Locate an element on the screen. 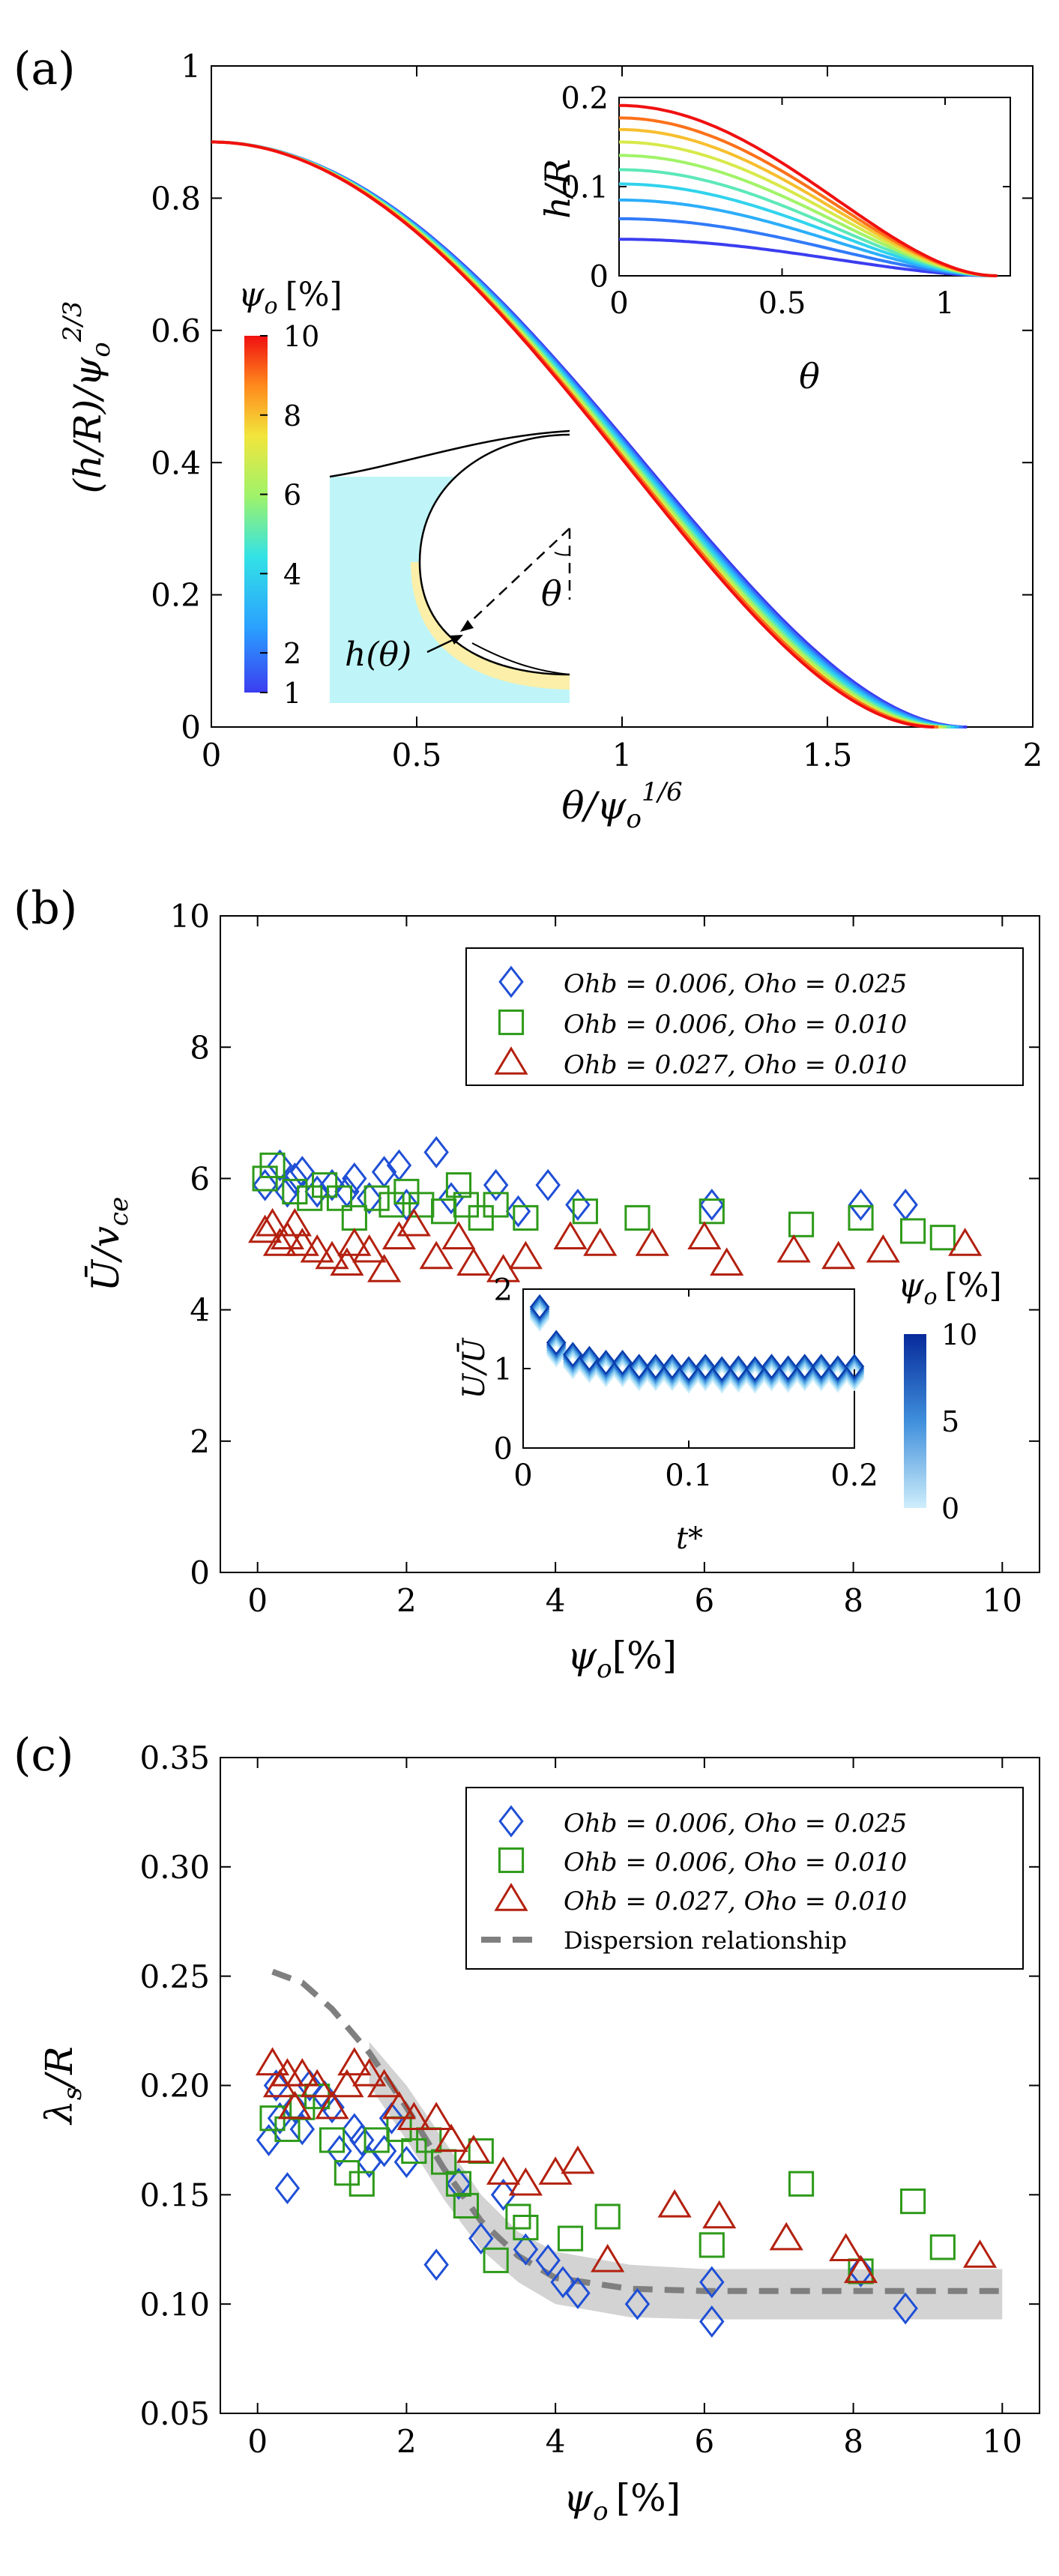 The height and width of the screenshot is (2576, 1059). b-x-tick-label: 0 is located at coordinates (257, 1600).